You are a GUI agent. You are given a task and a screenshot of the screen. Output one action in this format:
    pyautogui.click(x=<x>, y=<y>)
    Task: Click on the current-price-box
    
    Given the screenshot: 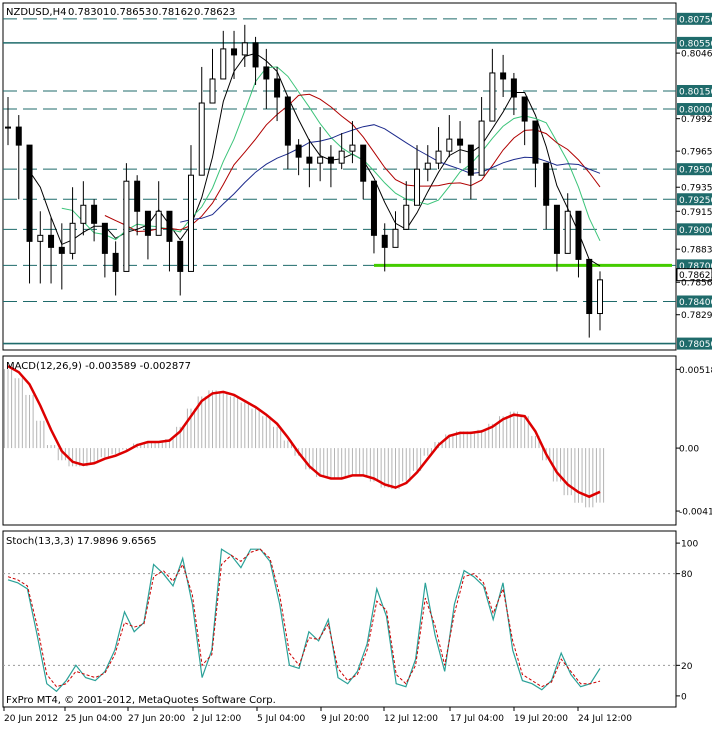 What is the action you would take?
    pyautogui.click(x=694, y=275)
    